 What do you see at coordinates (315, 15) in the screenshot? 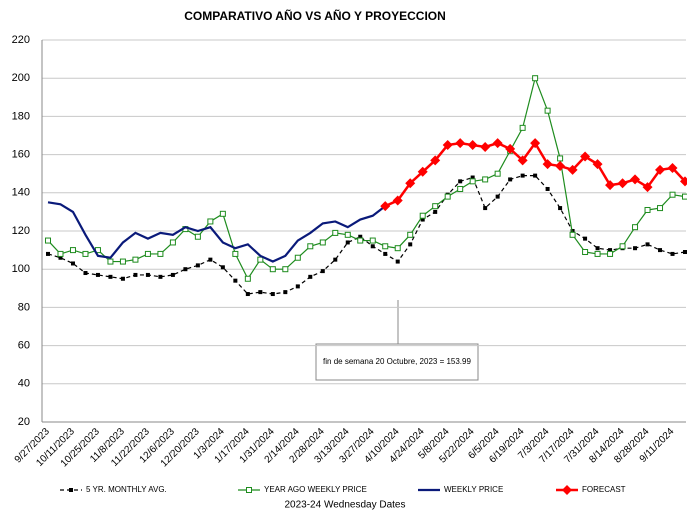
I see `chart-title: COMPARATIVO AÑO VS AÑO Y PROYECCION` at bounding box center [315, 15].